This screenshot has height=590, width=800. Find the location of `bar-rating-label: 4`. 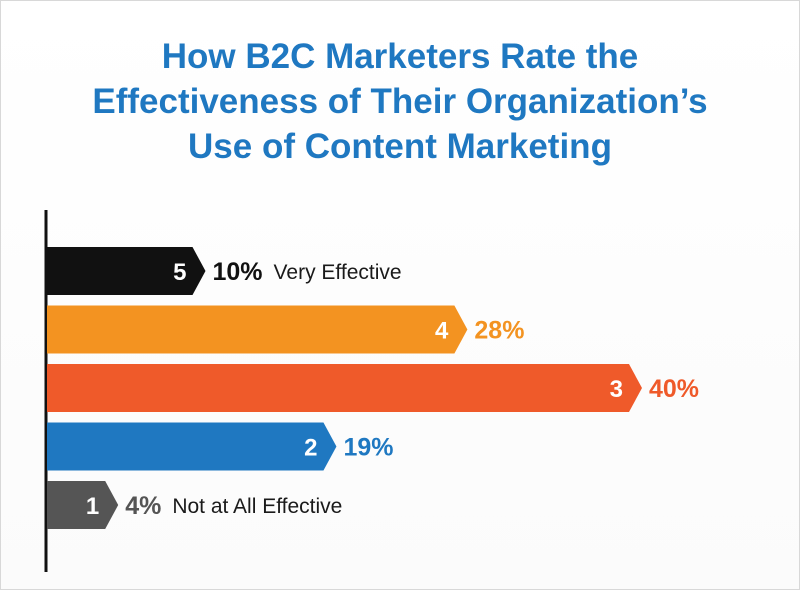

bar-rating-label: 4 is located at coordinates (442, 331).